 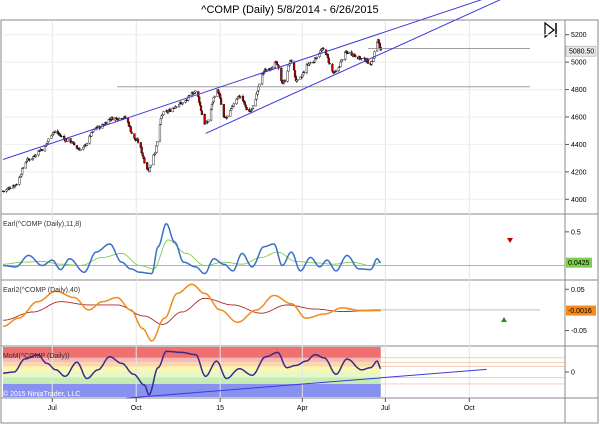 I want to click on ehlers-value-badge, so click(x=579, y=262).